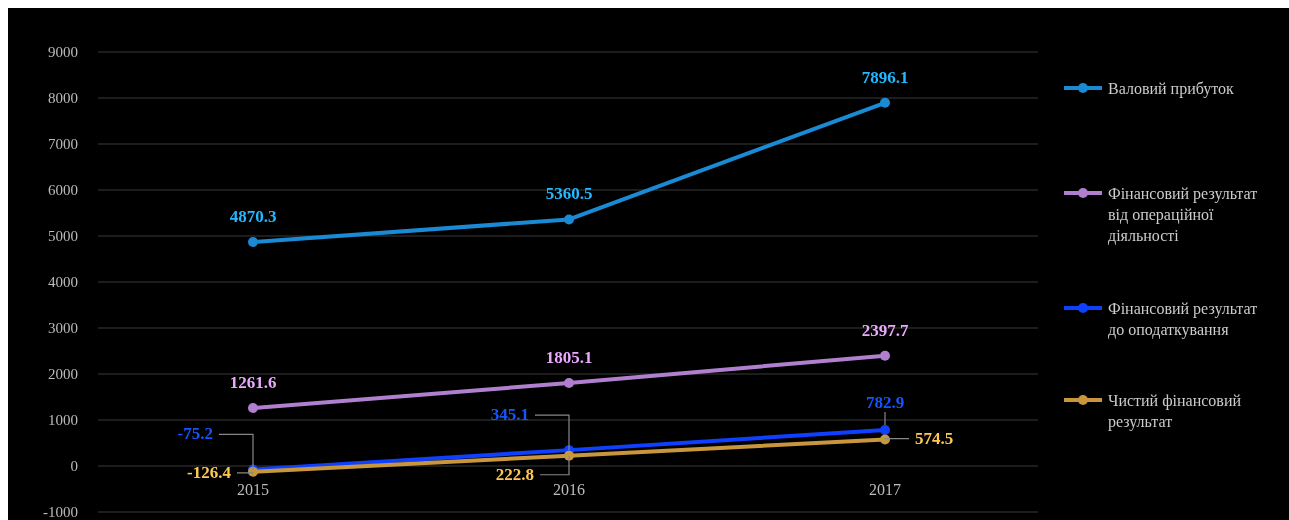  Describe the element at coordinates (934, 438) in the screenshot. I see `data-label: 574.5` at that location.